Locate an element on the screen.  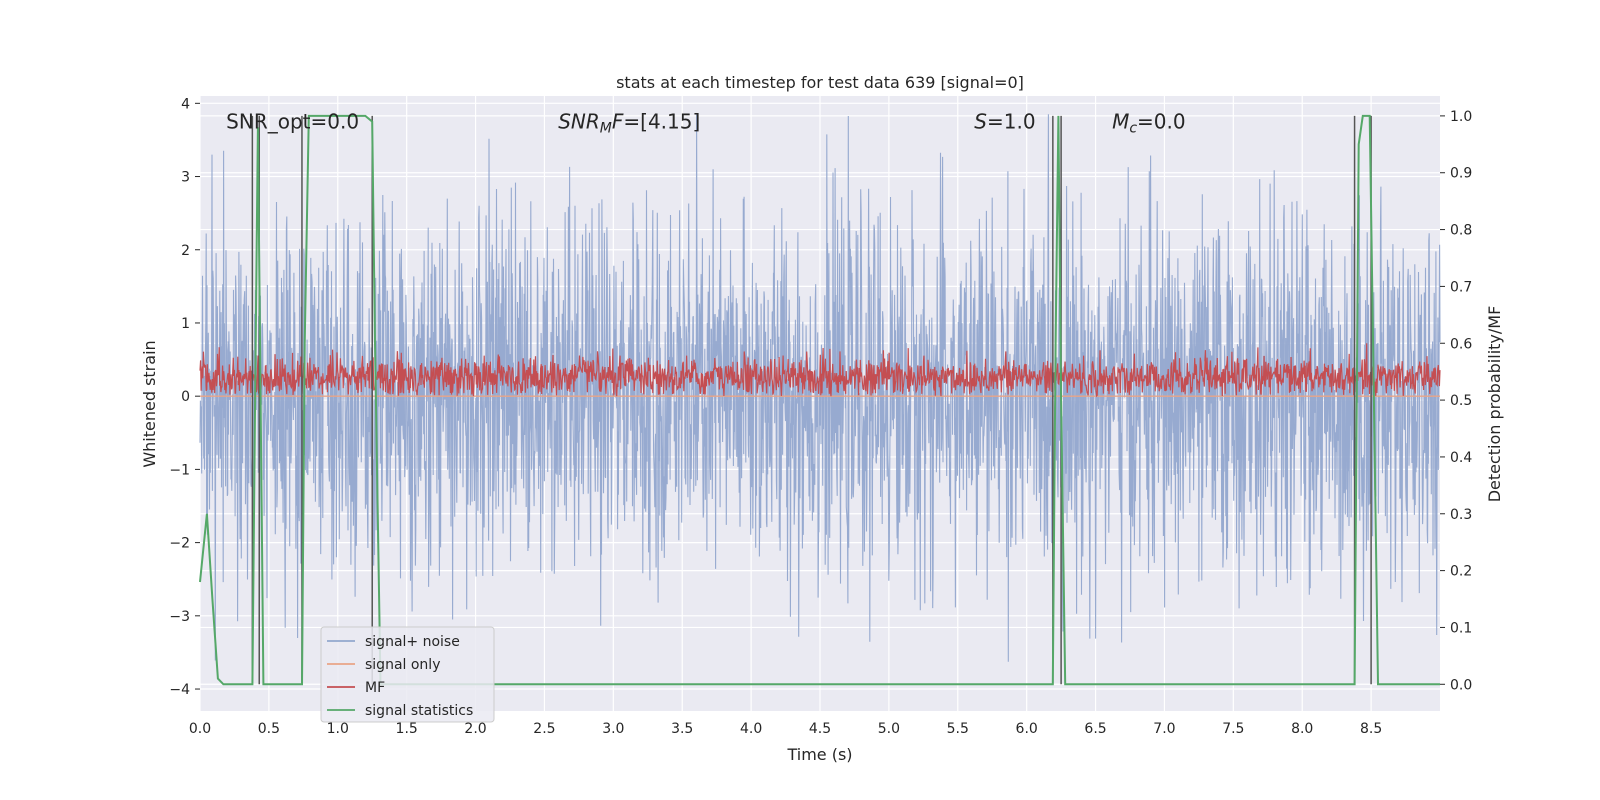
legend-label: MF is located at coordinates (375, 688).